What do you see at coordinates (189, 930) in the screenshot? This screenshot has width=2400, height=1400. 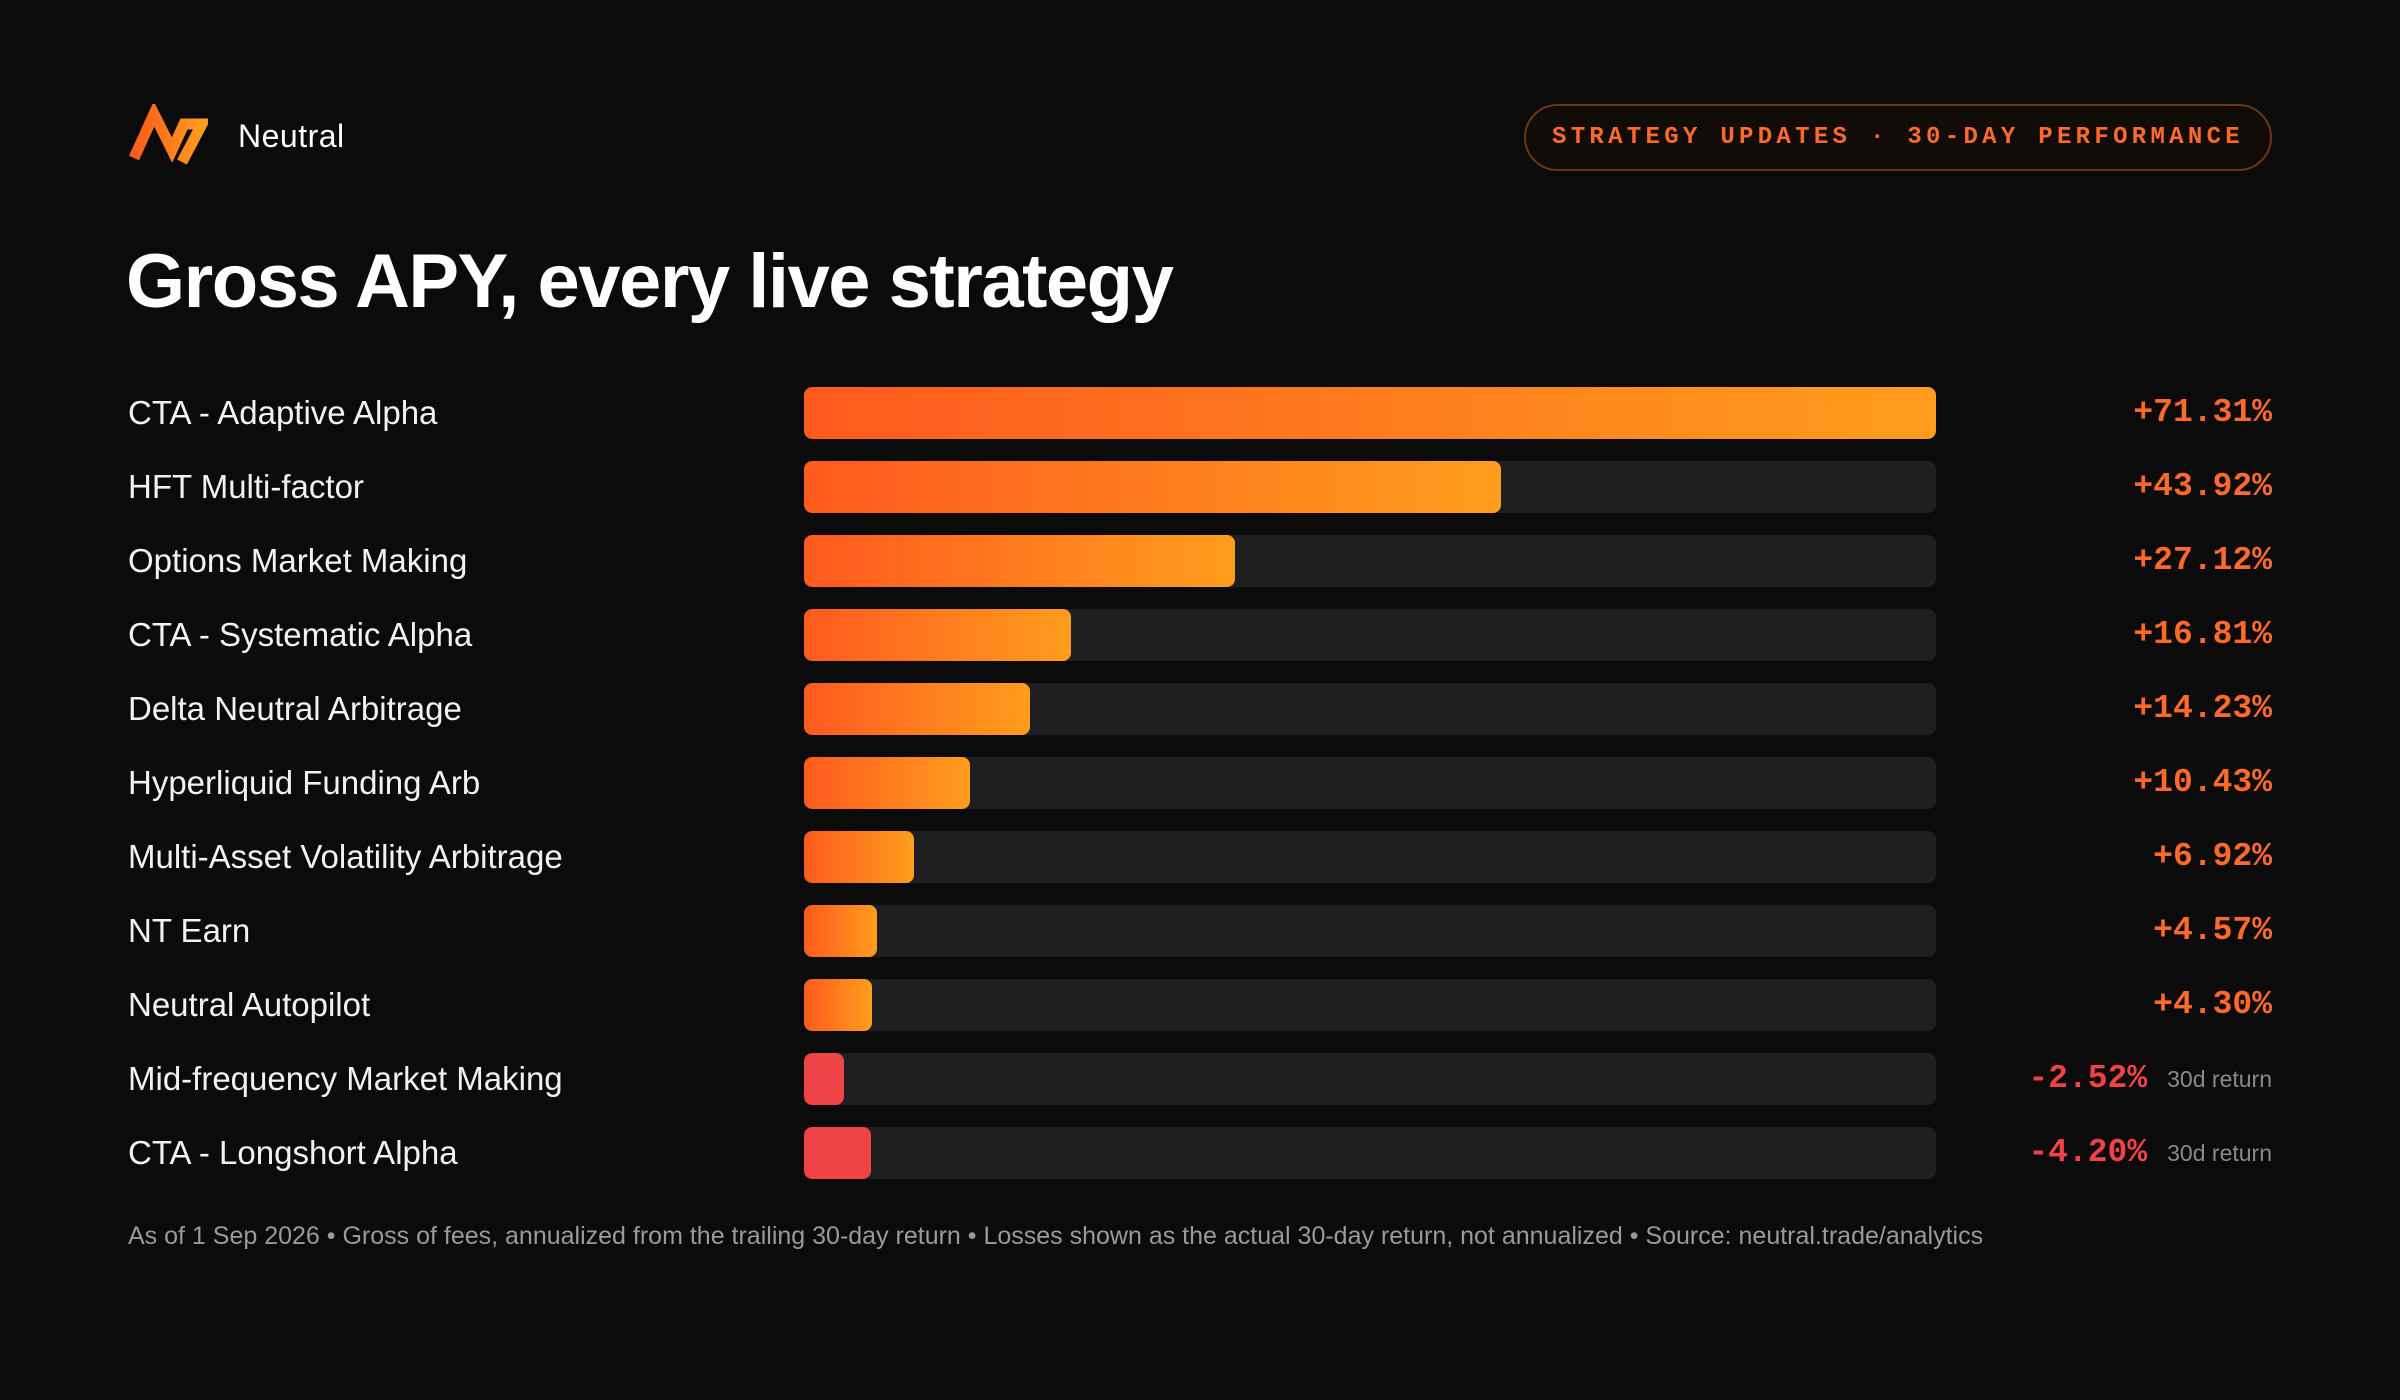 I see `bar-label: NT Earn` at bounding box center [189, 930].